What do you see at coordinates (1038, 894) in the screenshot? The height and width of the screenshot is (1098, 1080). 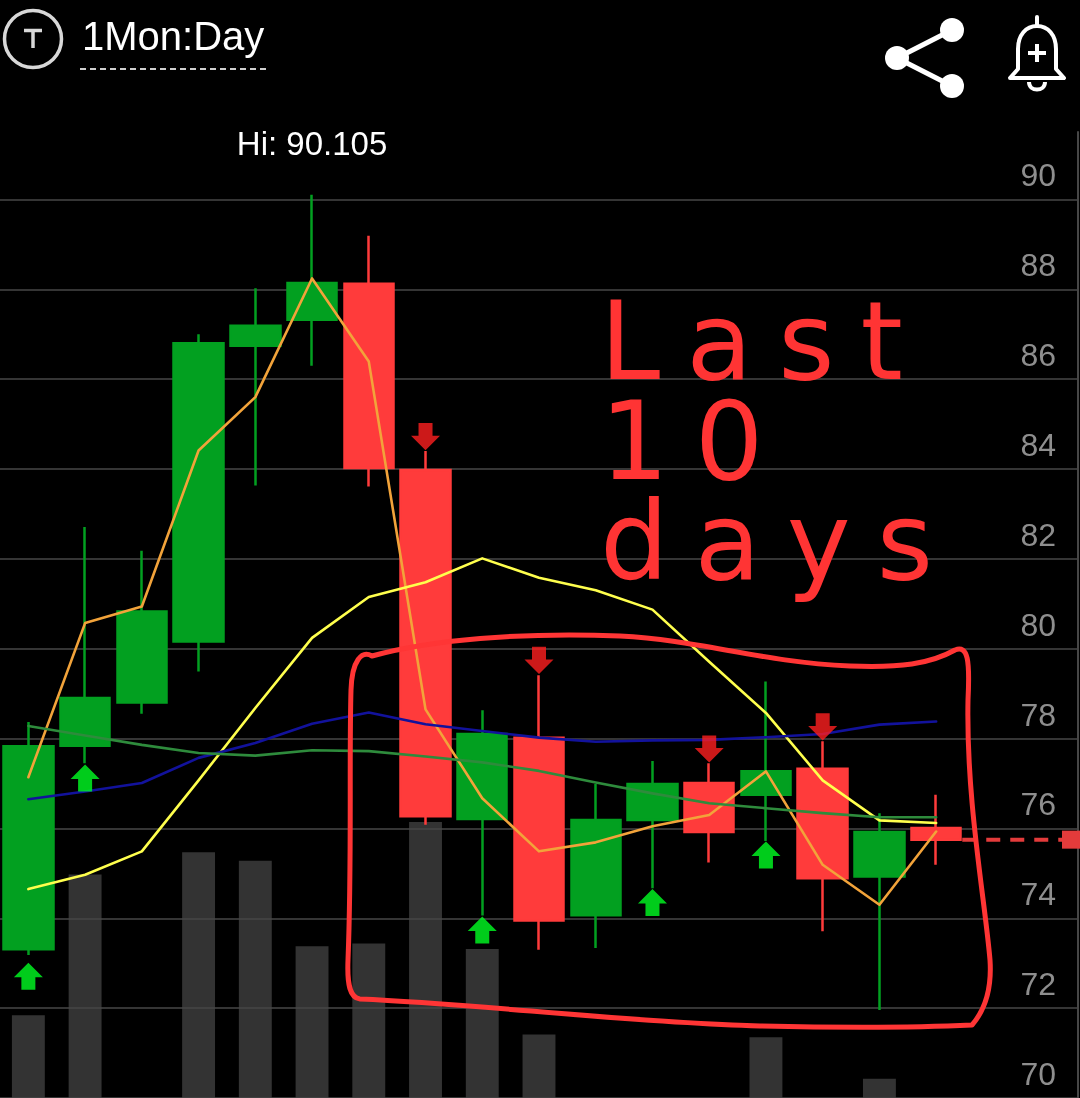 I see `y-tick-label: 74` at bounding box center [1038, 894].